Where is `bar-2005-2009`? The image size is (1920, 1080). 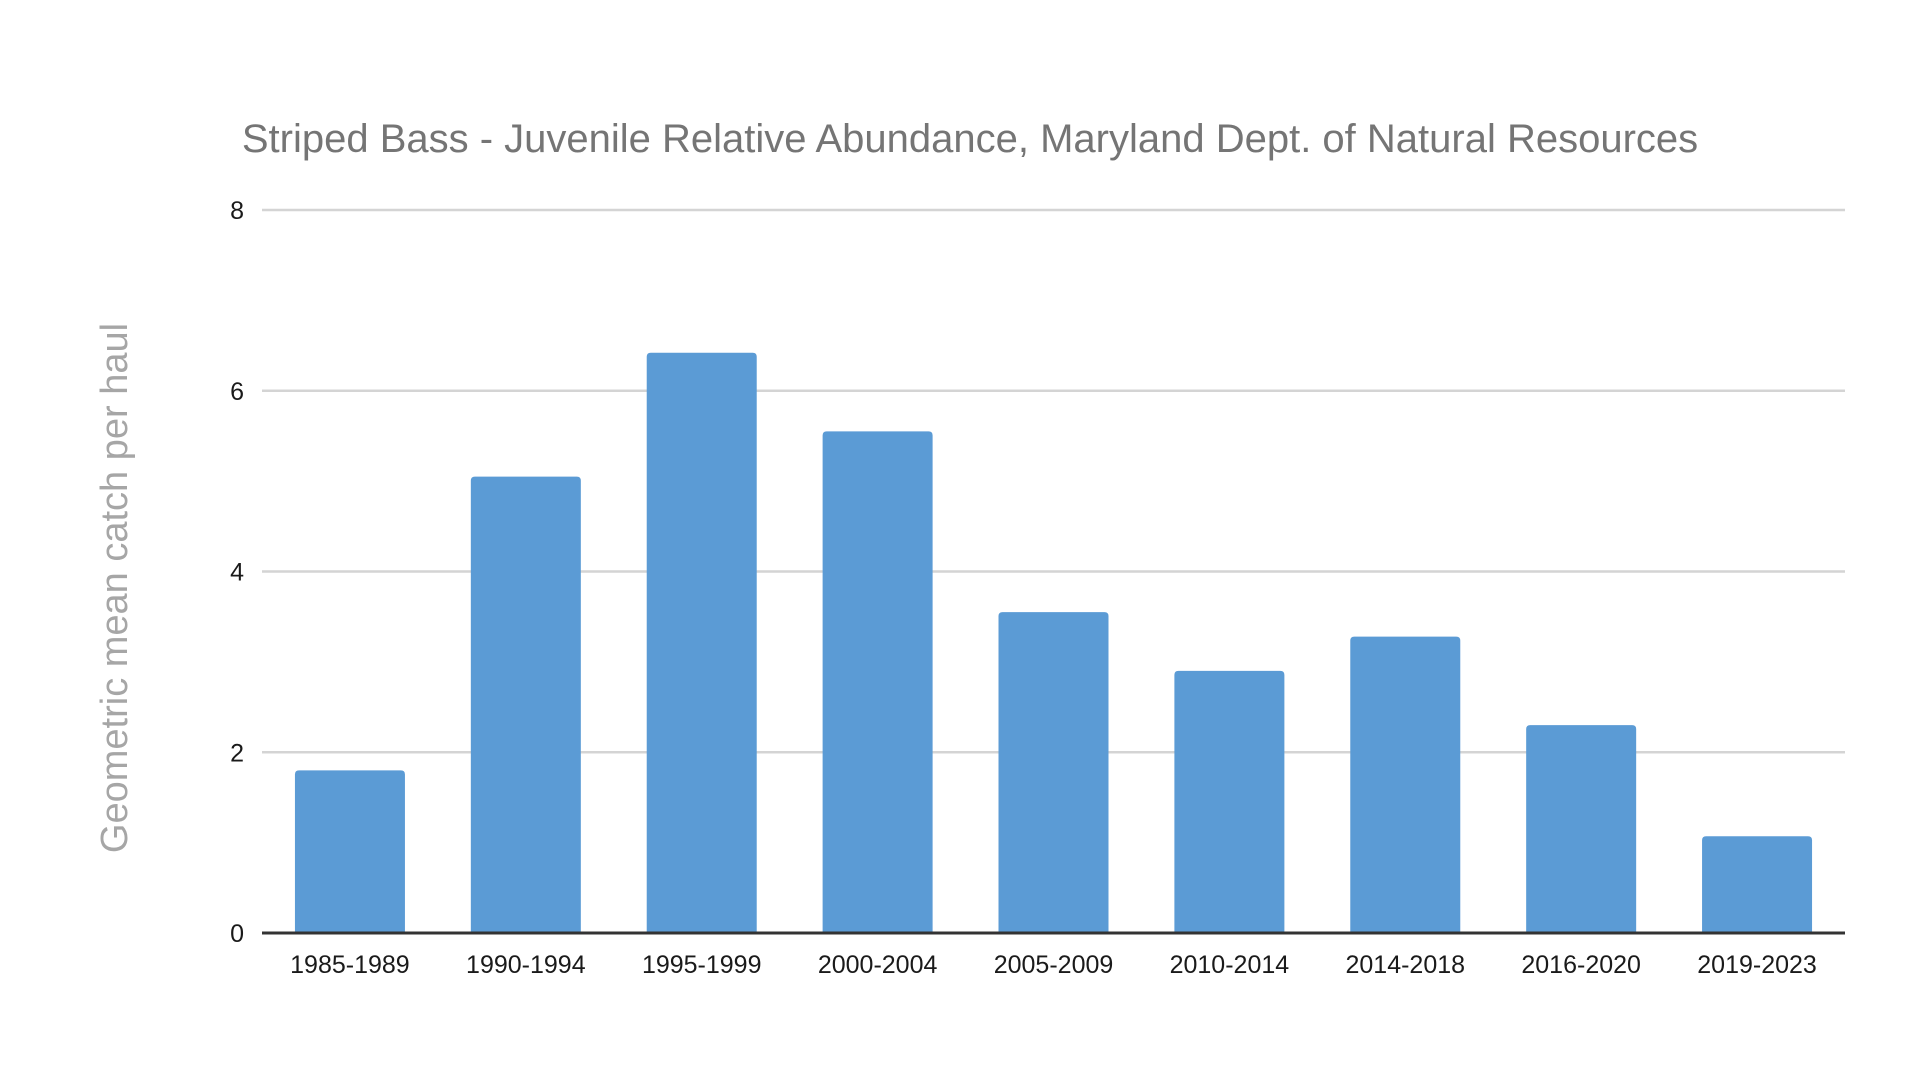 bar-2005-2009 is located at coordinates (1053, 772).